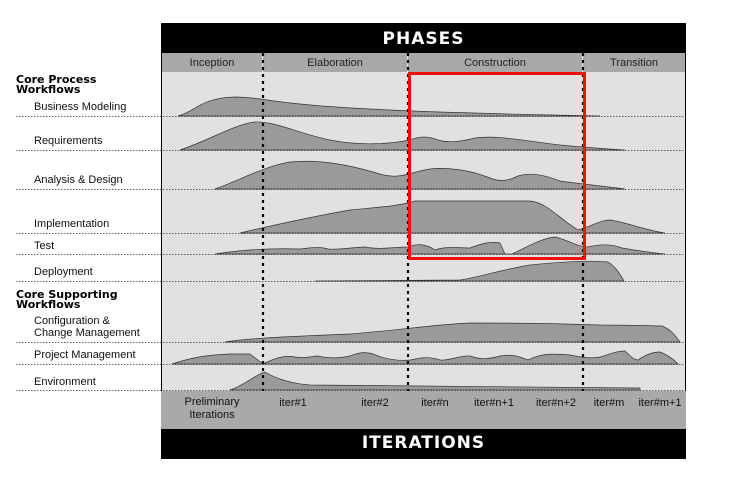 This screenshot has height=489, width=739. What do you see at coordinates (420, 175) in the screenshot?
I see `curve-analysis-design` at bounding box center [420, 175].